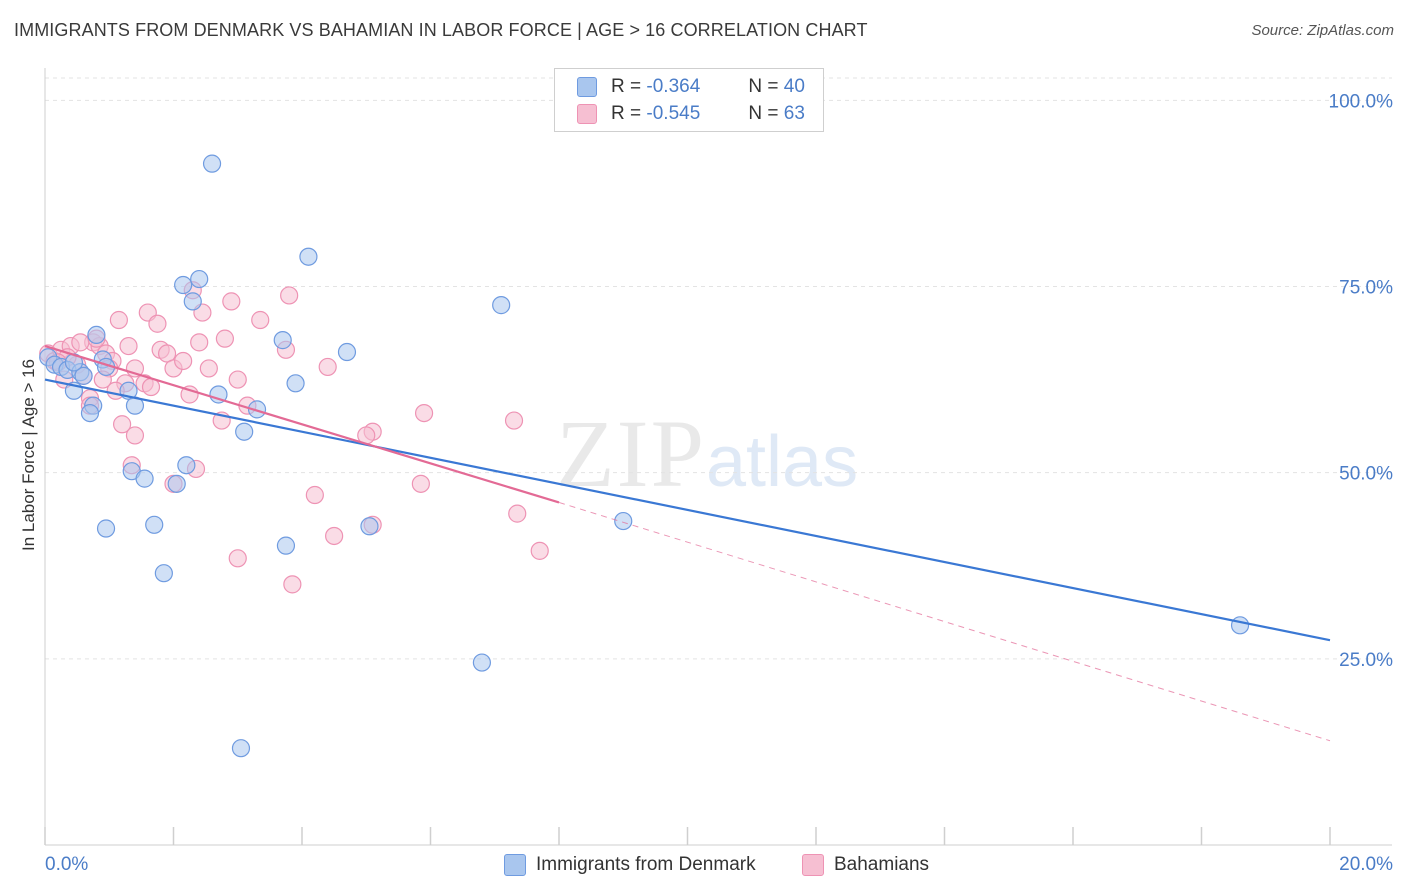 The width and height of the screenshot is (1406, 892). I want to click on legend-swatch-denmark, so click(587, 87).